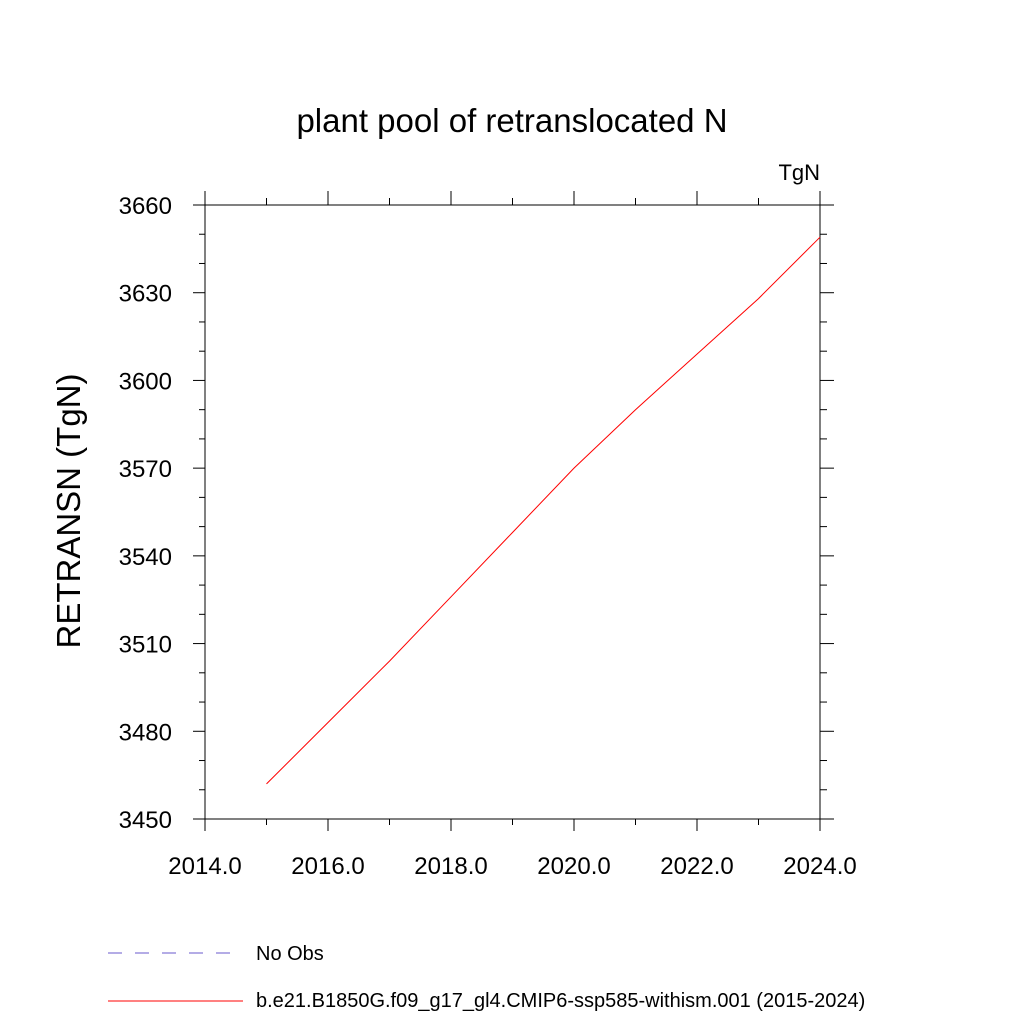 Image resolution: width=1024 pixels, height=1024 pixels. Describe the element at coordinates (799, 172) in the screenshot. I see `units-label: TgN` at that location.